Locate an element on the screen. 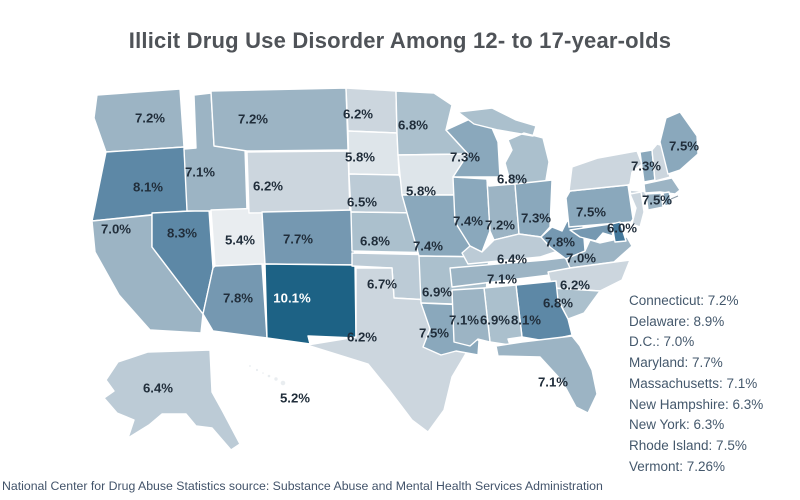  side-list-item-vermont: Vermont: 7.26% is located at coordinates (677, 466).